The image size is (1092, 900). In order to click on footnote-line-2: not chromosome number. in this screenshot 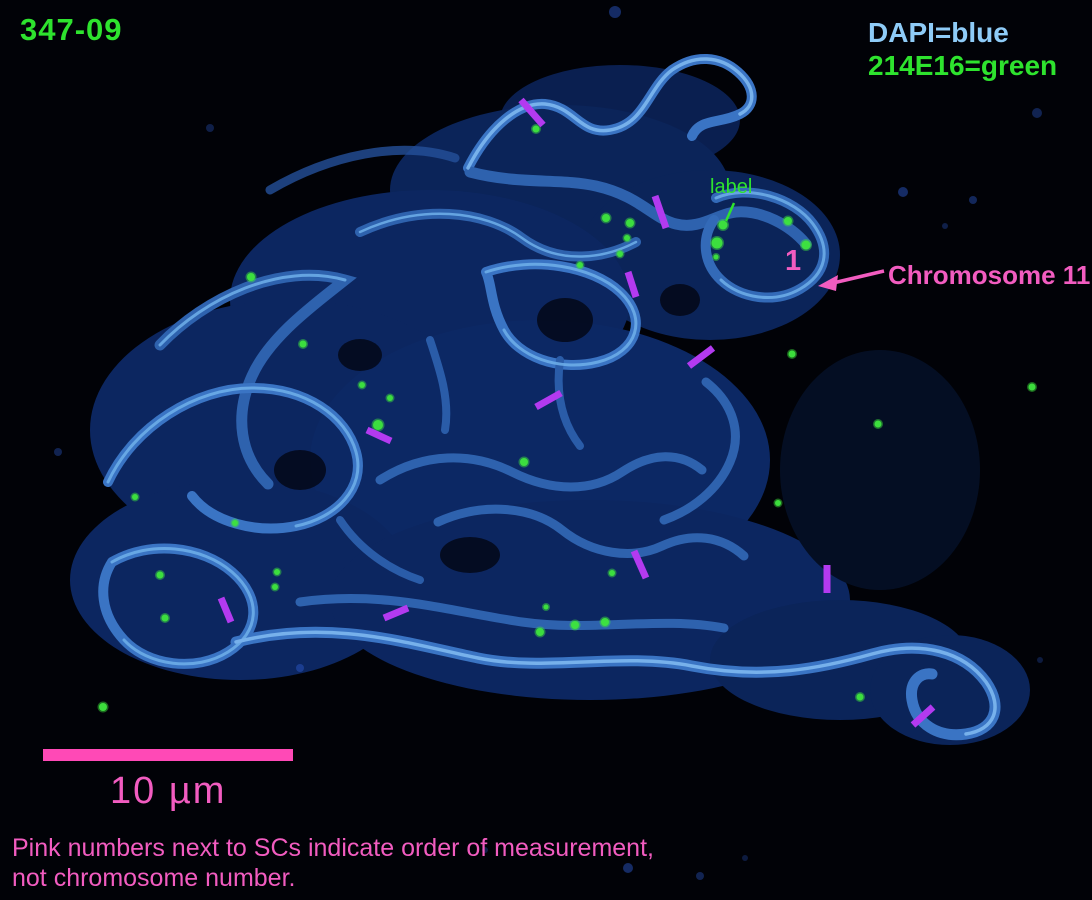, I will do `click(154, 878)`.